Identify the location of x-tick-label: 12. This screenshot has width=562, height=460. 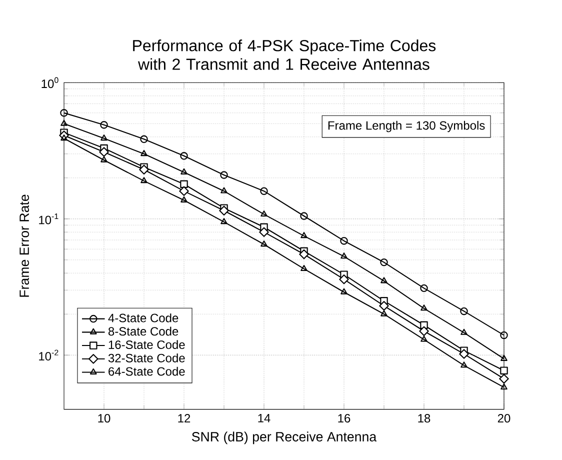
(184, 418).